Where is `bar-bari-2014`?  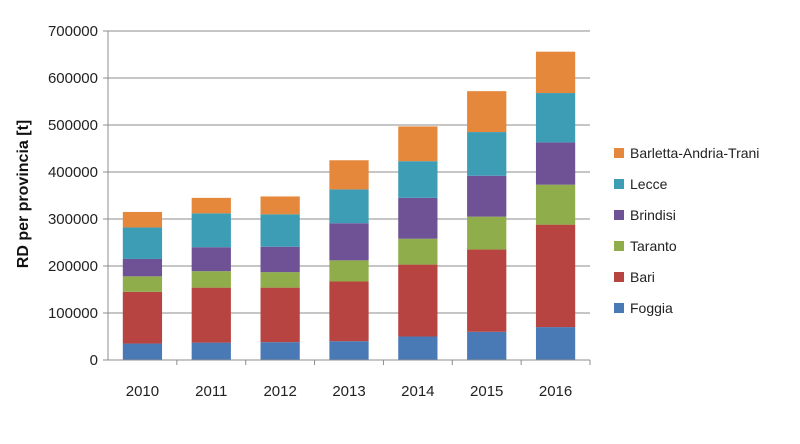 bar-bari-2014 is located at coordinates (418, 300).